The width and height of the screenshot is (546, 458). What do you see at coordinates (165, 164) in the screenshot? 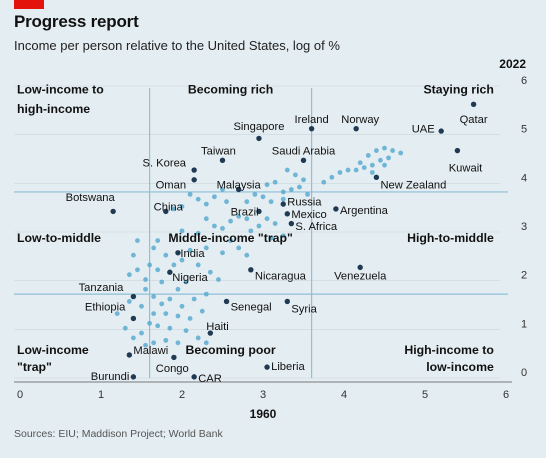
I see `country-label: S. Korea` at bounding box center [165, 164].